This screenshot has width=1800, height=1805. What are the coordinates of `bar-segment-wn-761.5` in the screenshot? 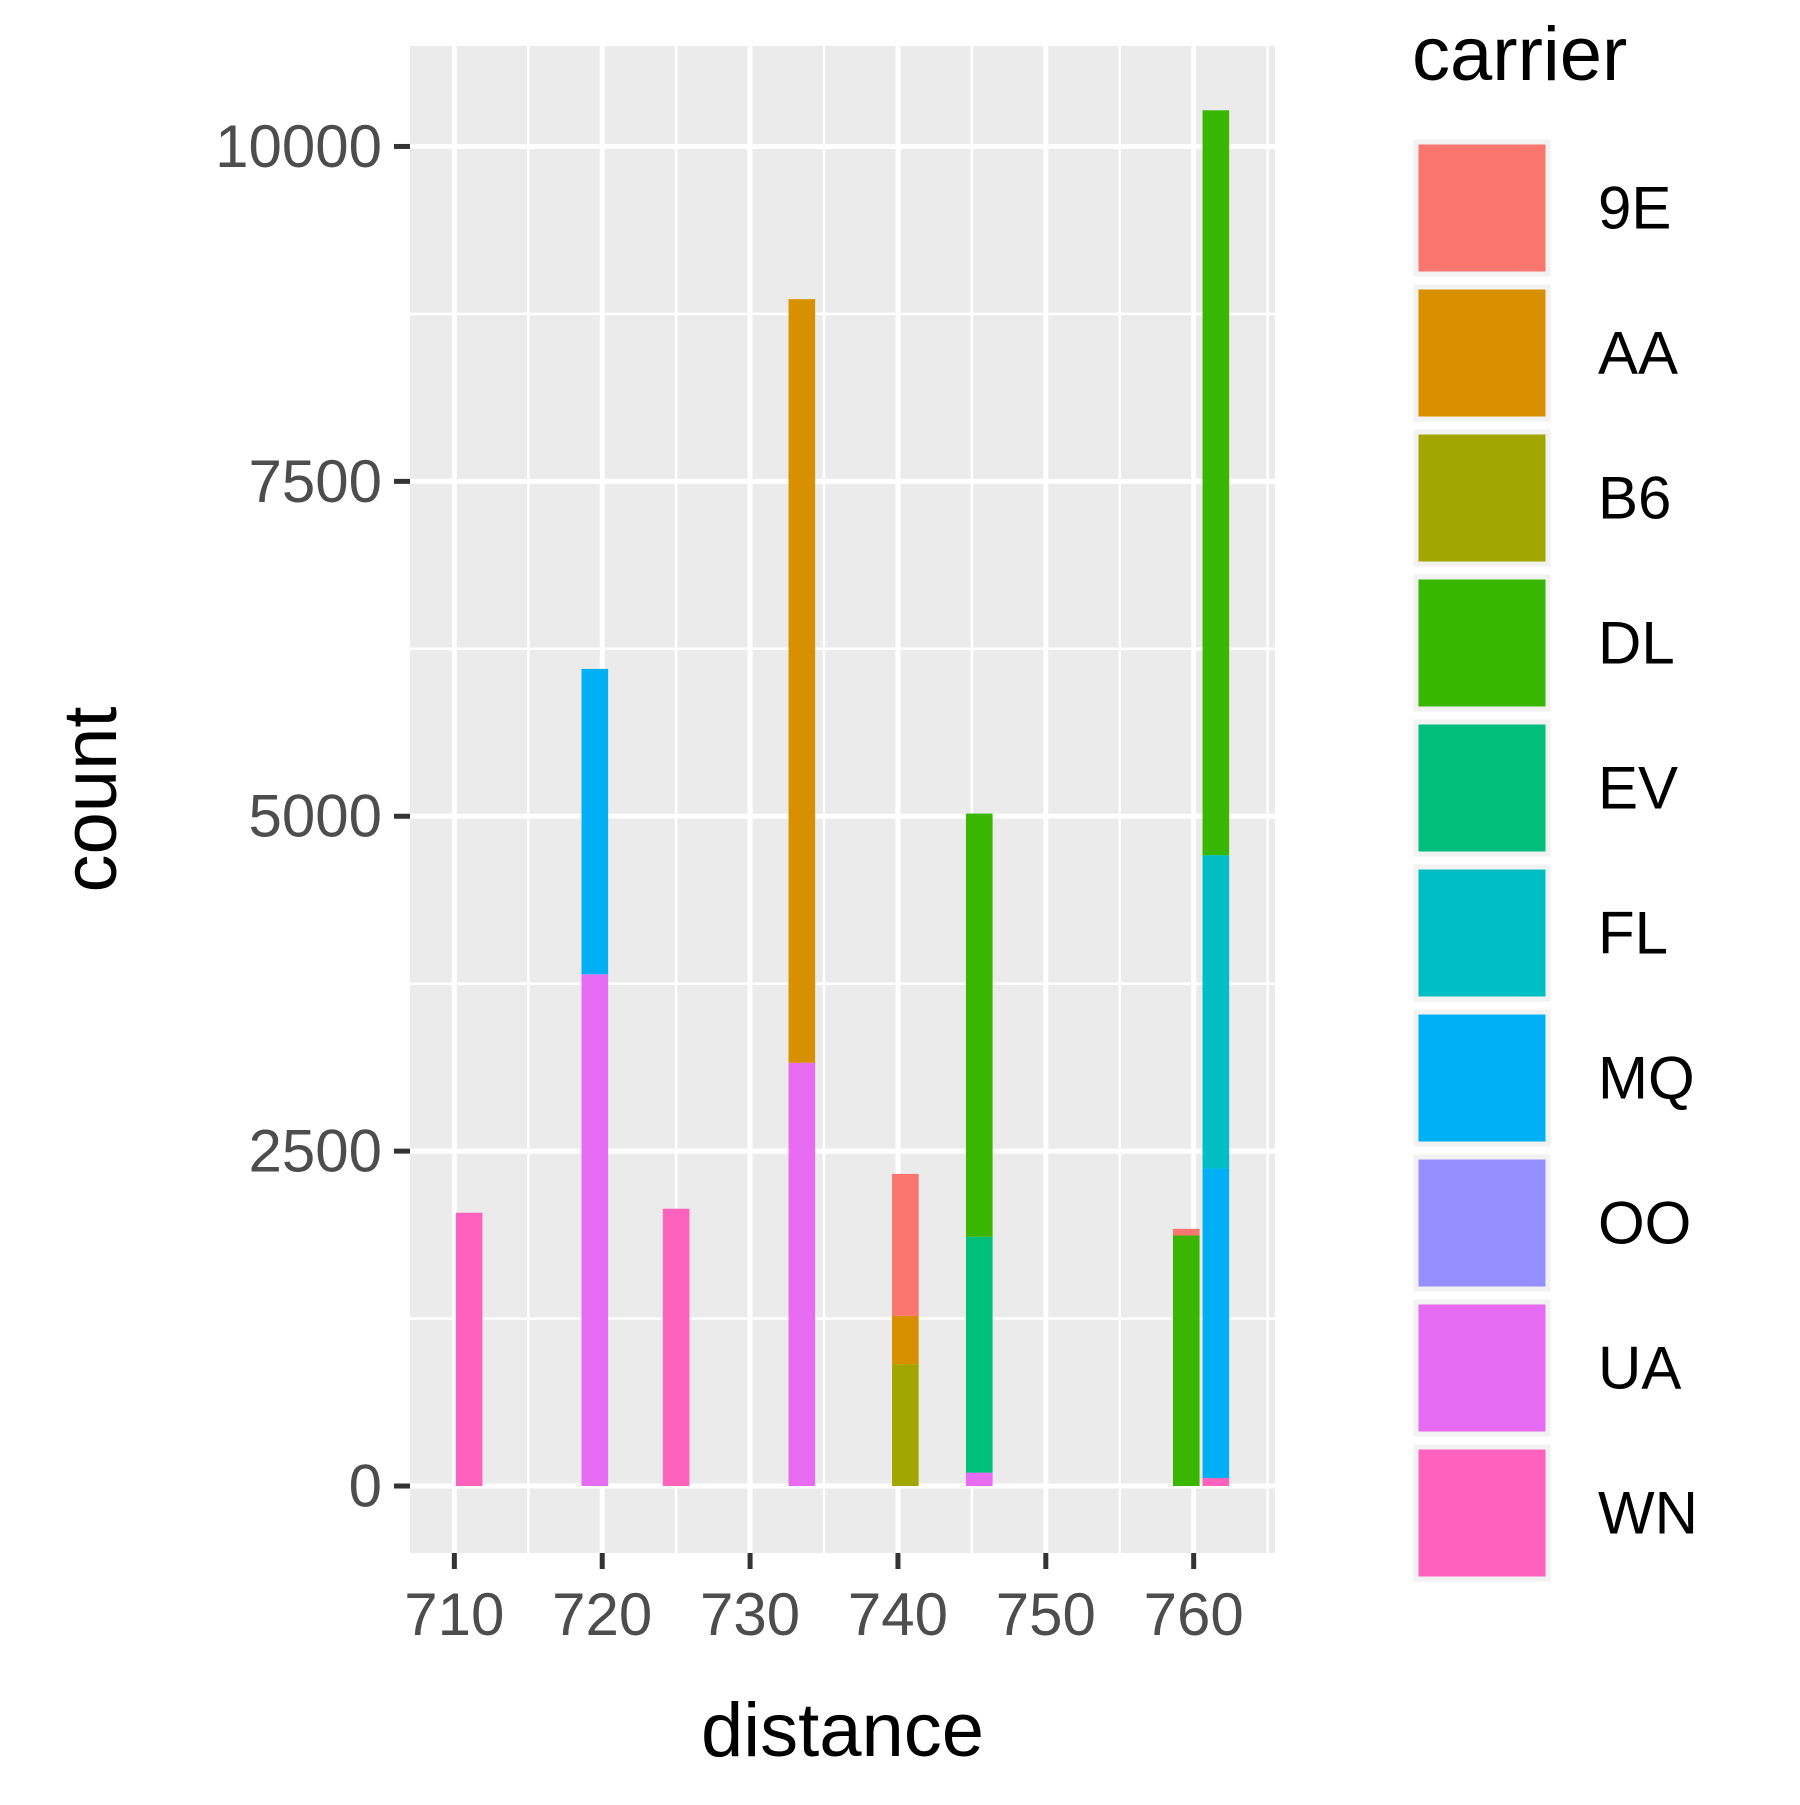 It's located at (1216, 1482).